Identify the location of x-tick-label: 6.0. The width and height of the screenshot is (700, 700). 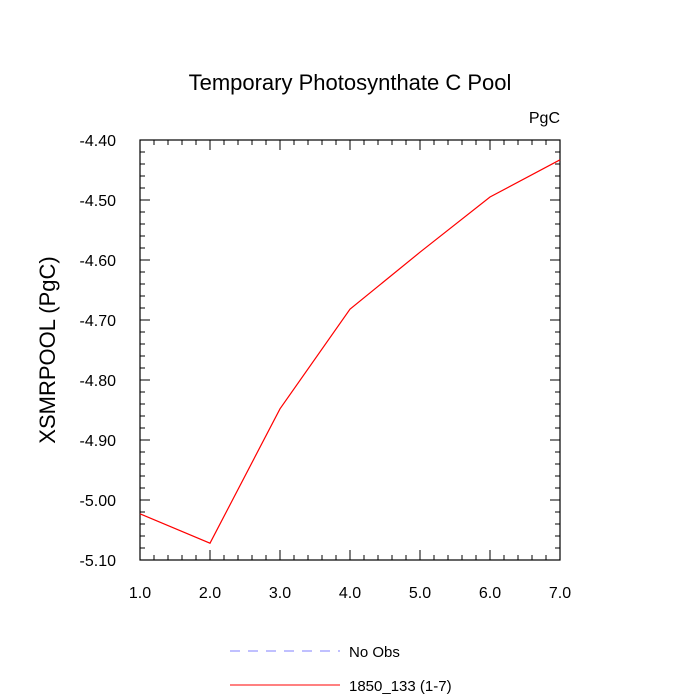
(490, 593).